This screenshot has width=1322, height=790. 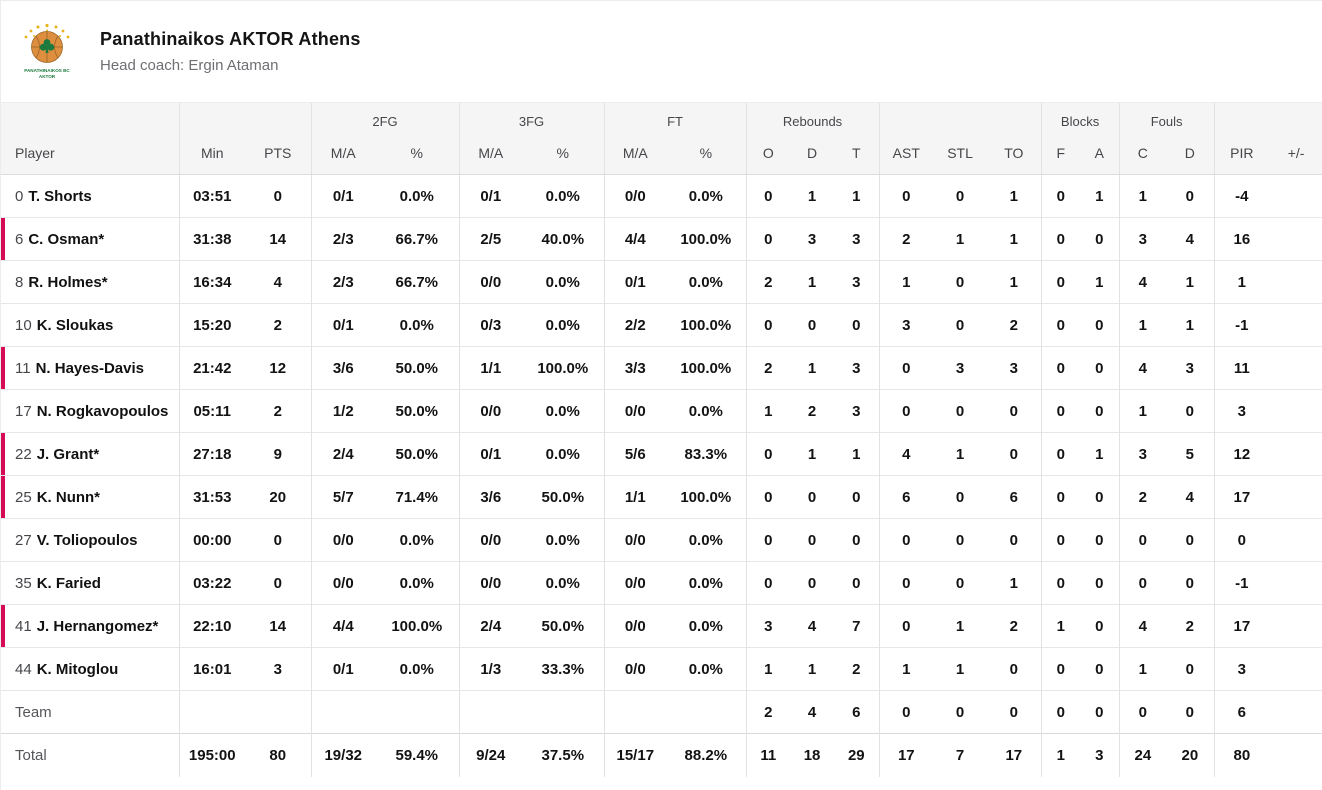 What do you see at coordinates (97, 626) in the screenshot?
I see `player-name: J. Hernangomez*` at bounding box center [97, 626].